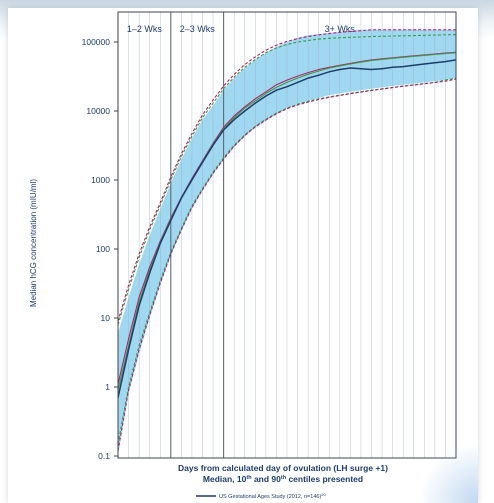 The height and width of the screenshot is (503, 494). I want to click on y-tick-labels: 0.1 1 10 100 1000 10000 100000, so click(96, 249).